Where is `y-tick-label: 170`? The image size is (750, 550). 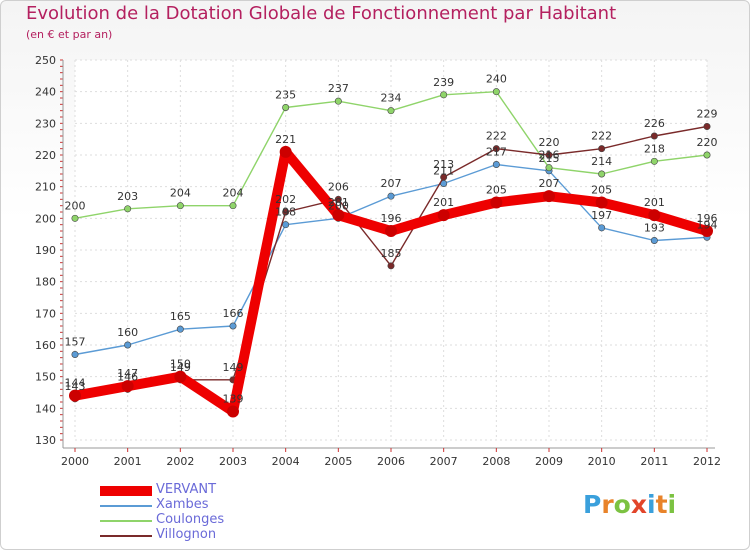
y-tick-label: 170 is located at coordinates (45, 313).